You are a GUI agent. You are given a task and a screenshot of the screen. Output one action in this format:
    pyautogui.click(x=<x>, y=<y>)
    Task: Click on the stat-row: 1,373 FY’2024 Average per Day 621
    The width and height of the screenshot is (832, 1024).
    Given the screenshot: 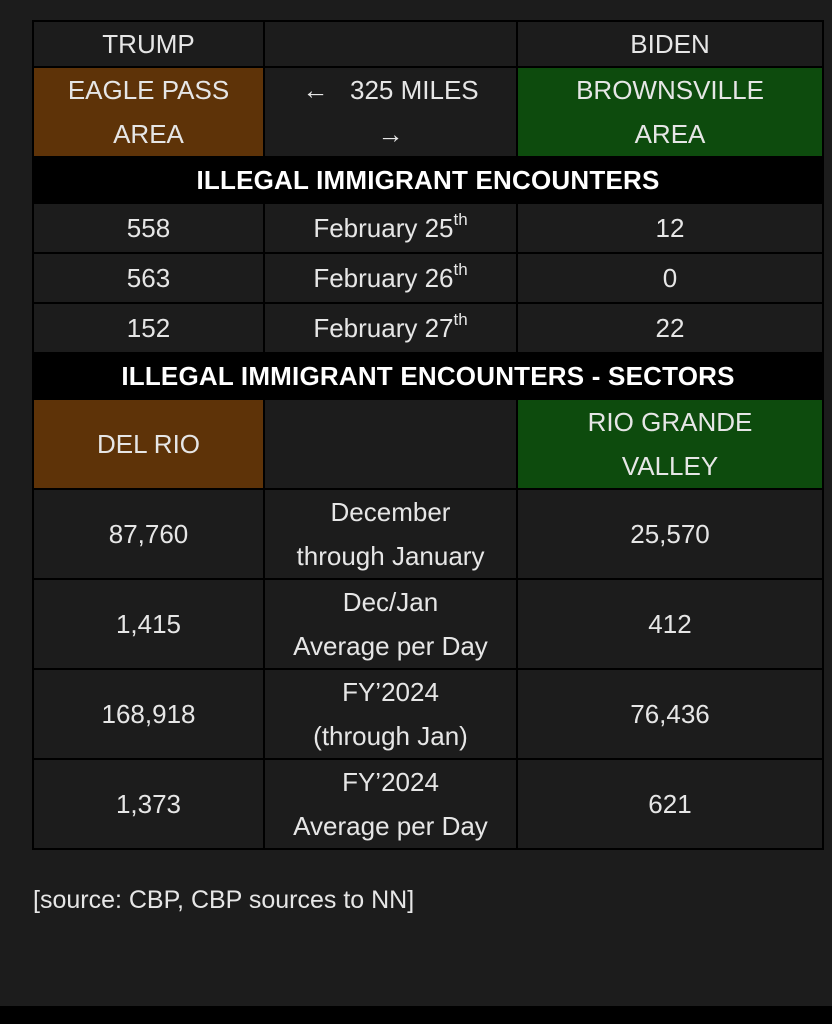 What is the action you would take?
    pyautogui.click(x=428, y=804)
    